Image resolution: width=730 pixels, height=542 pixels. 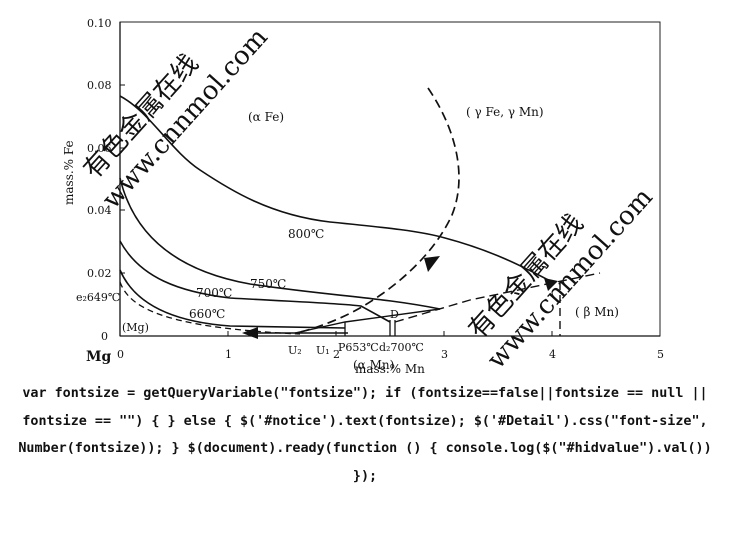 I want to click on x-tick-label: 2, so click(x=336, y=354).